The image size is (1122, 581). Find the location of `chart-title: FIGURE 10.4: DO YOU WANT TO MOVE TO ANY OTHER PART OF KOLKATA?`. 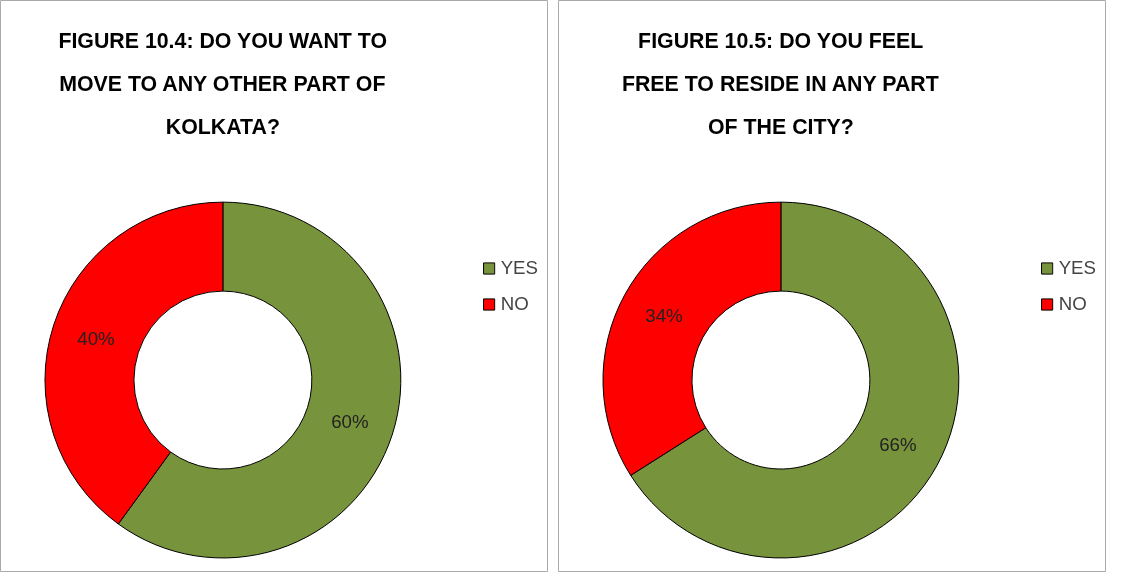

chart-title: FIGURE 10.4: DO YOU WANT TO MOVE TO ANY OTHER PART OF KOLKATA? is located at coordinates (223, 84).